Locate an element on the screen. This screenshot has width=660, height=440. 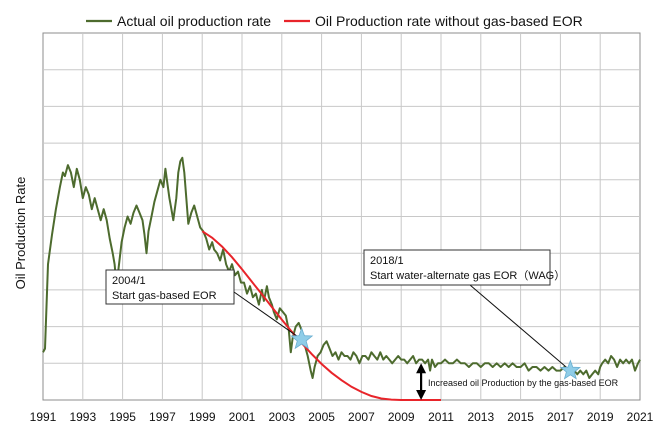
x-tick-label: 2005 is located at coordinates (321, 417).